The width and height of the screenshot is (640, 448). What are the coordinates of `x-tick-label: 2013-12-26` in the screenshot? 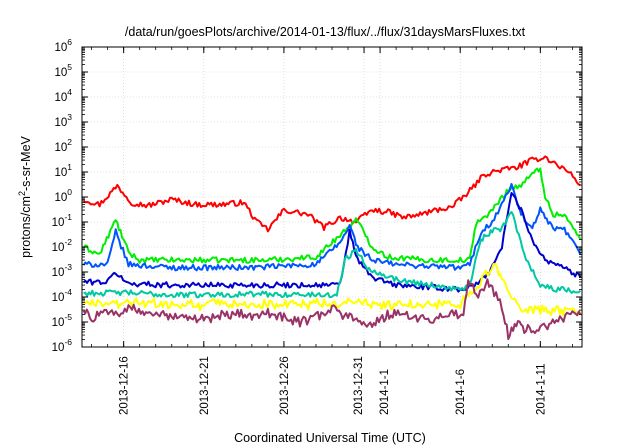 It's located at (285, 385).